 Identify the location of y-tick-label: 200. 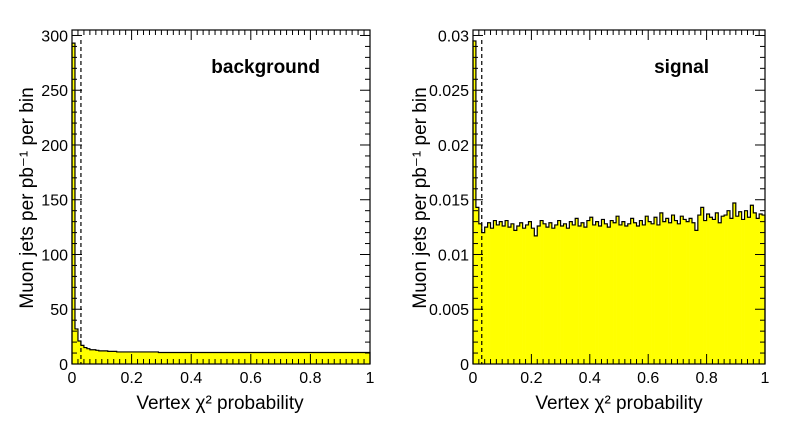
(54, 146).